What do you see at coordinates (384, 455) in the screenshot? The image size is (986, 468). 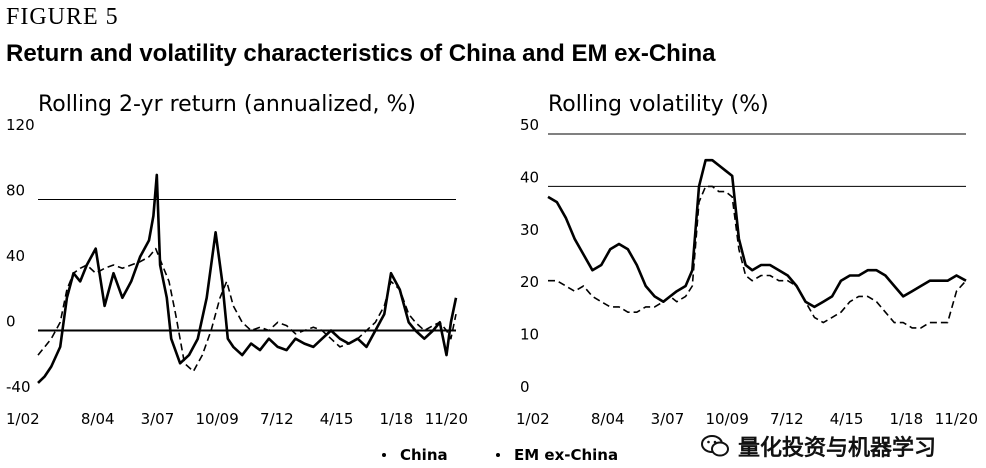 I see `legend-swatch-china` at bounding box center [384, 455].